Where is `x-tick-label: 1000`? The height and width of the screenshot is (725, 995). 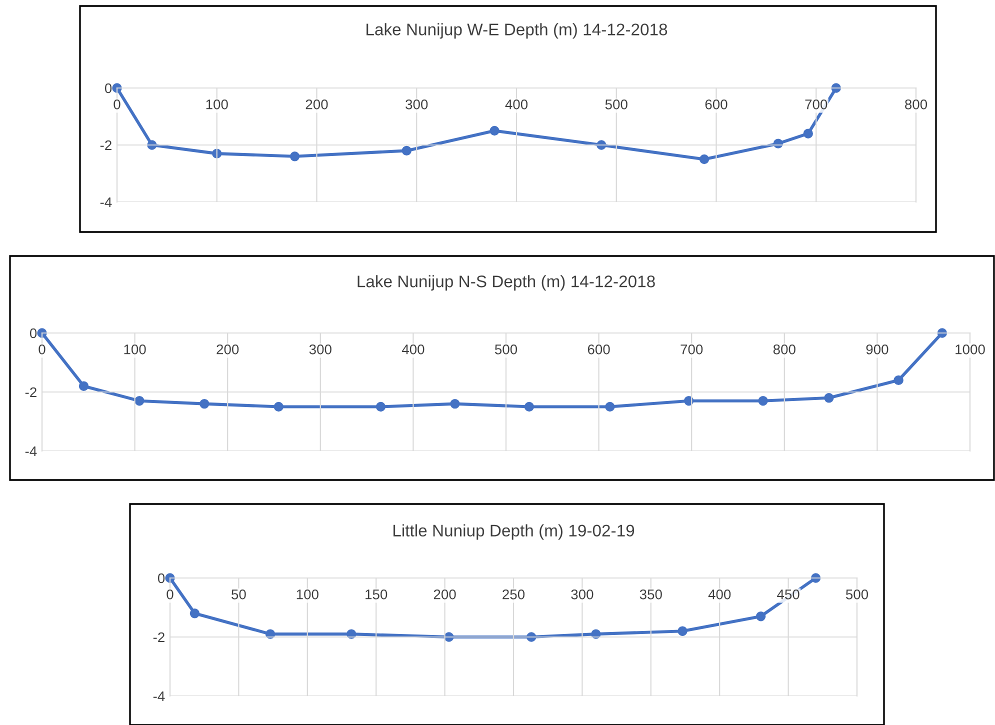 x-tick-label: 1000 is located at coordinates (970, 349).